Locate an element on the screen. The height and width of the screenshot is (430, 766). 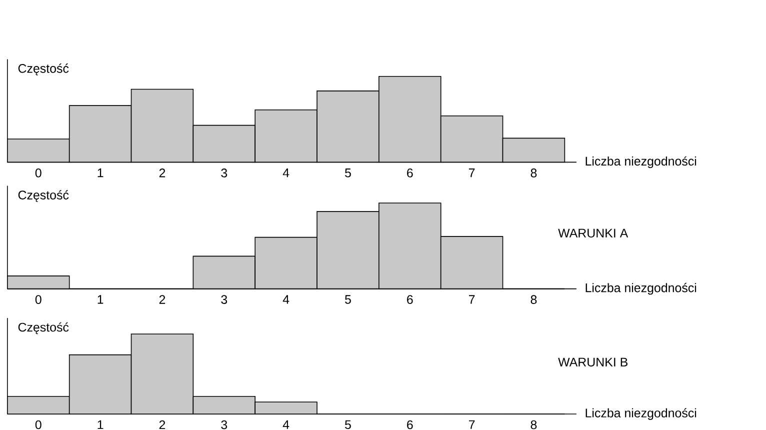
annotation: WARUNKI B is located at coordinates (593, 362).